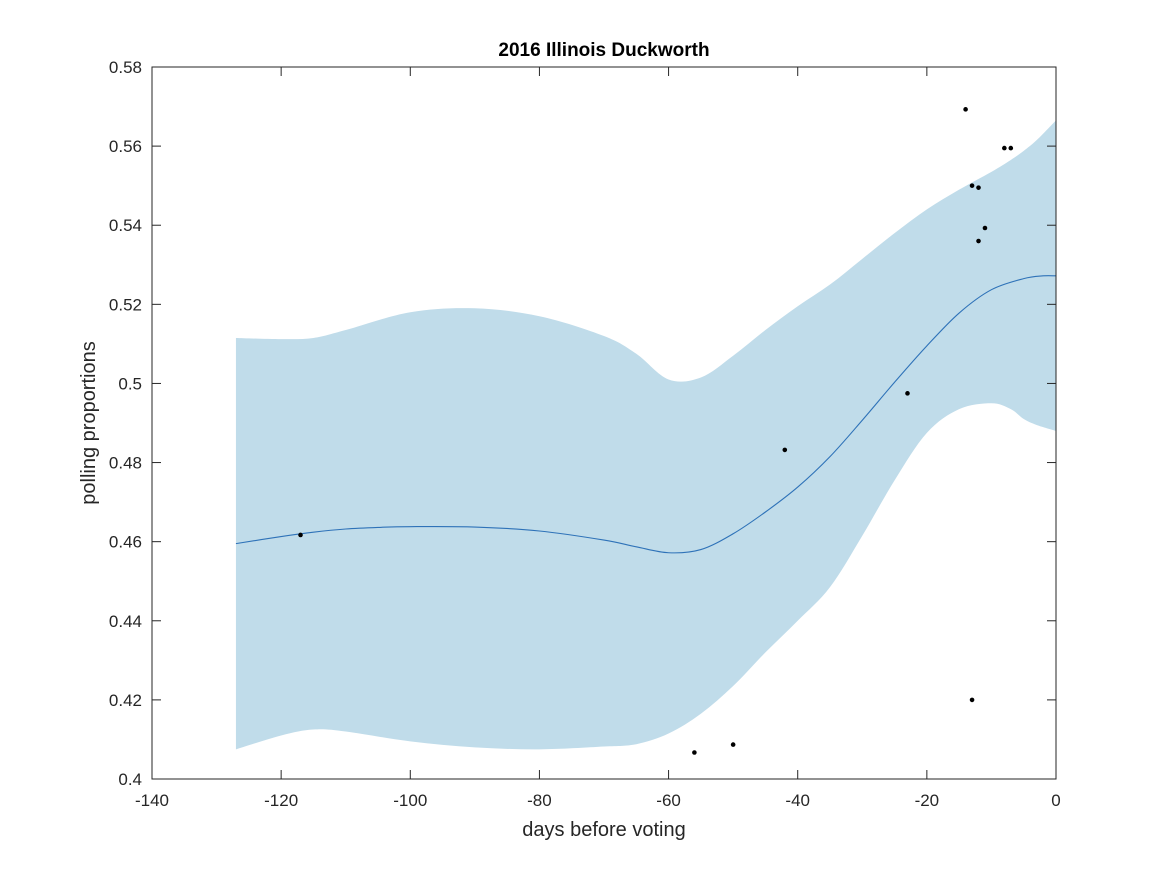 This screenshot has width=1167, height=875. What do you see at coordinates (797, 800) in the screenshot?
I see `x-tick-label: -40` at bounding box center [797, 800].